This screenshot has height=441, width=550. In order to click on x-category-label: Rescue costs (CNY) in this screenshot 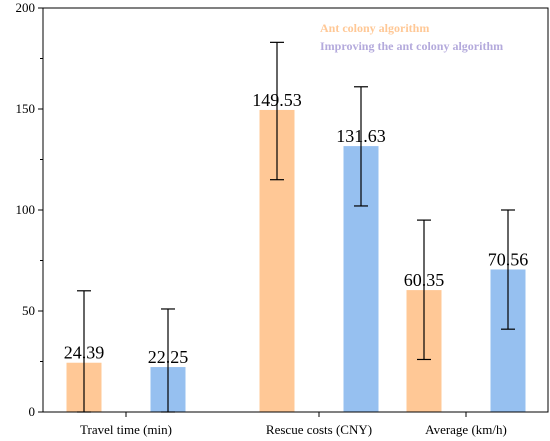, I will do `click(319, 429)`.